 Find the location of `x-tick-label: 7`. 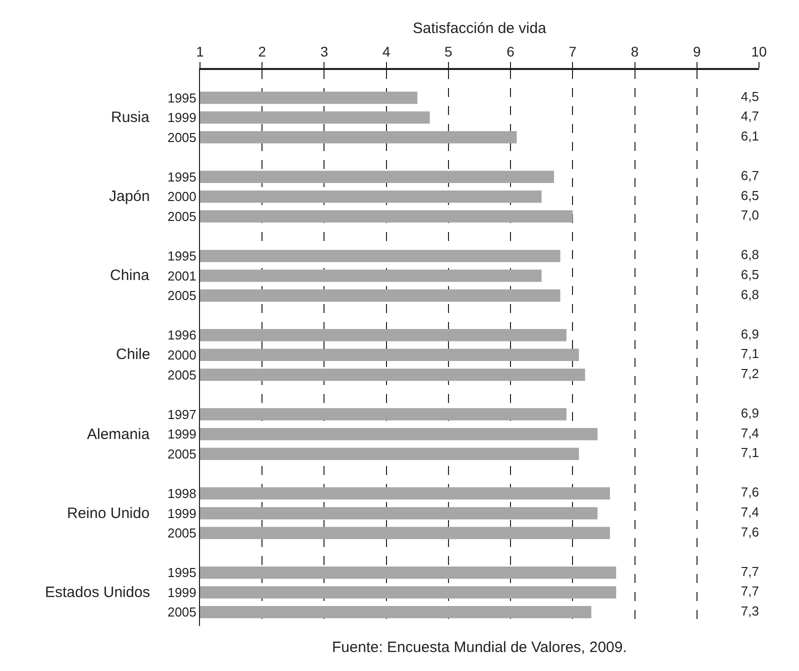

x-tick-label: 7 is located at coordinates (572, 51).